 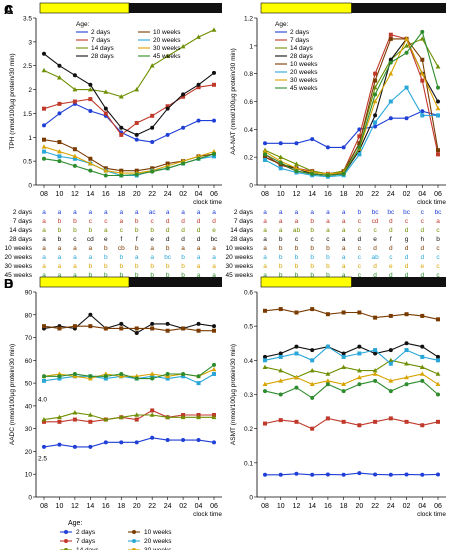 What do you see at coordinates (168, 506) in the screenshot?
I see `x-tick-label: 24` at bounding box center [168, 506].